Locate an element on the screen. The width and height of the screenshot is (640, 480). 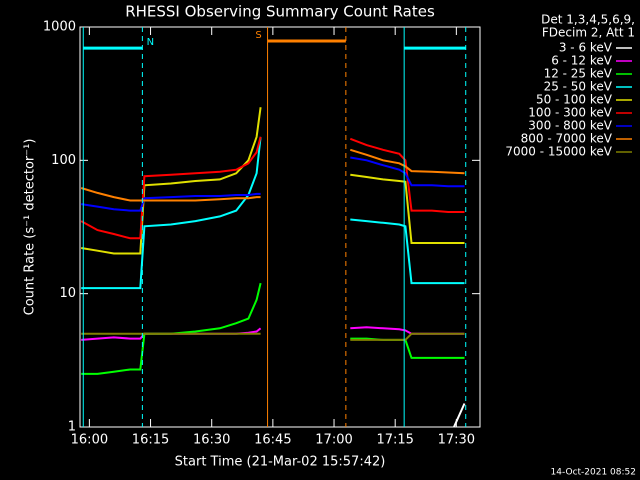
legend-header: FDecim 2, Att 1 is located at coordinates (588, 33).